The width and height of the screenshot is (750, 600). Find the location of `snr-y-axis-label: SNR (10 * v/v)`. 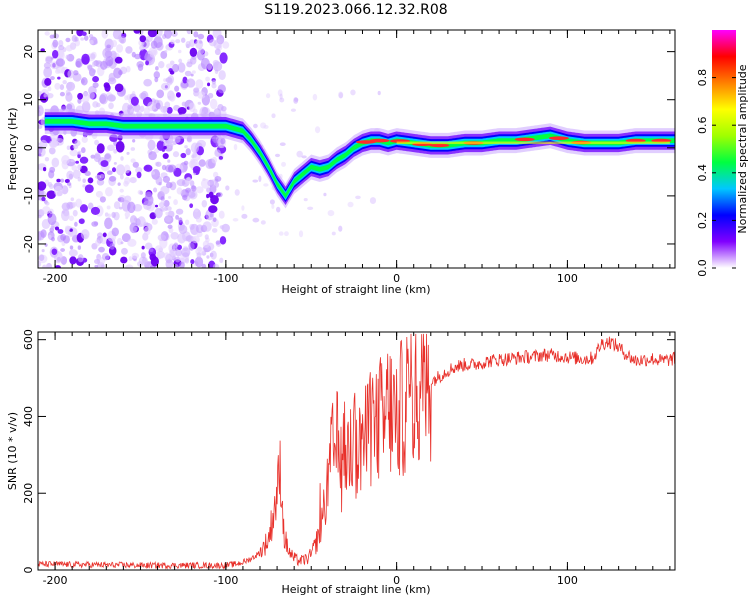

snr-y-axis-label: SNR (10 * v/v) is located at coordinates (12, 451).